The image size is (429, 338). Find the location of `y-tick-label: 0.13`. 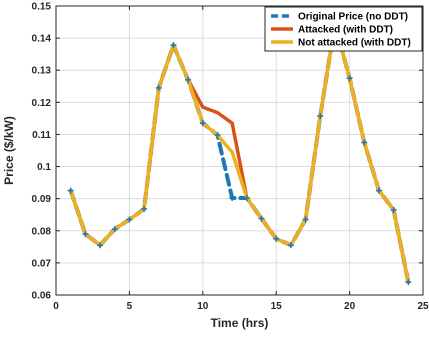

y-tick-label: 0.13 is located at coordinates (42, 71).